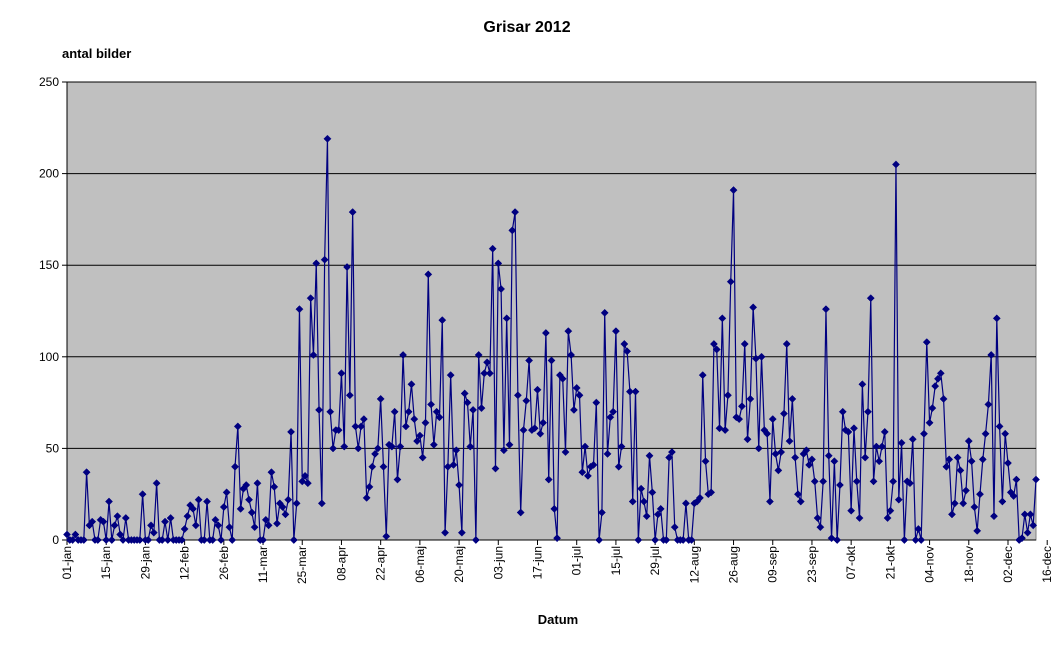 The height and width of the screenshot is (648, 1057). What do you see at coordinates (381, 563) in the screenshot?
I see `x-tick-label: 22-apr` at bounding box center [381, 563].